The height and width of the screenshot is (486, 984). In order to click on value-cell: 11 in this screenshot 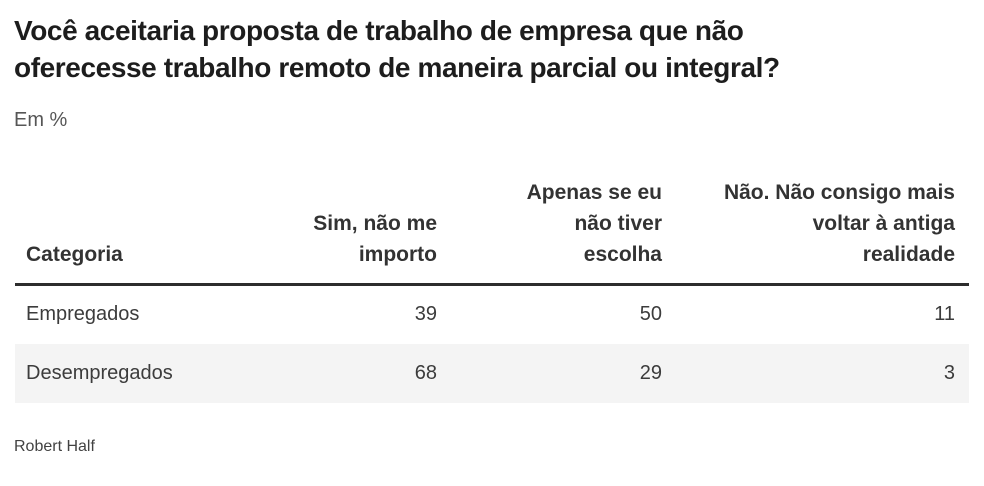, I will do `click(944, 314)`.